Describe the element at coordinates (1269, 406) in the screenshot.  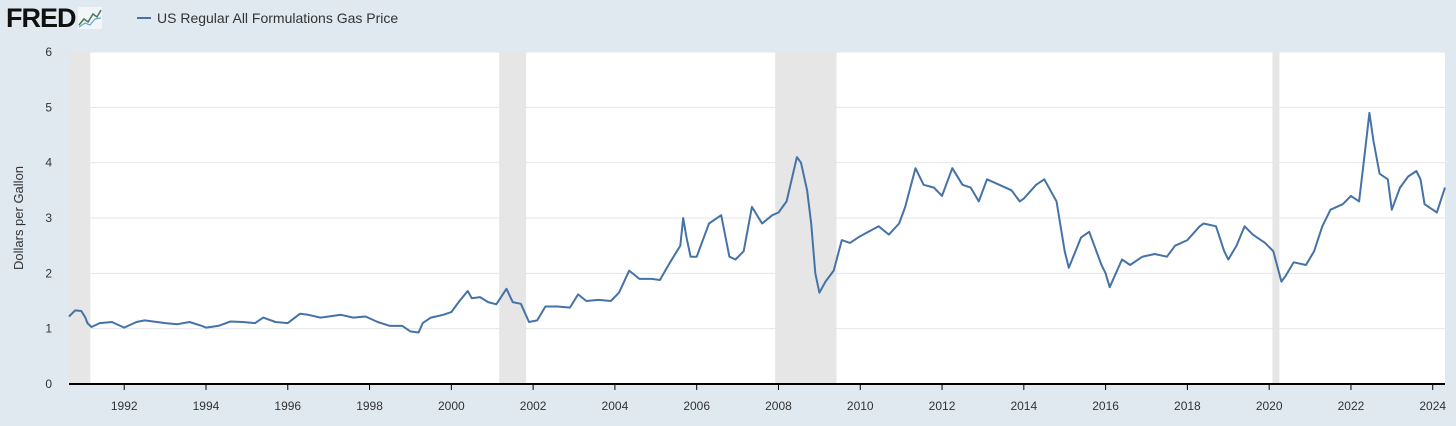
I see `x-tick-label: 2020` at that location.